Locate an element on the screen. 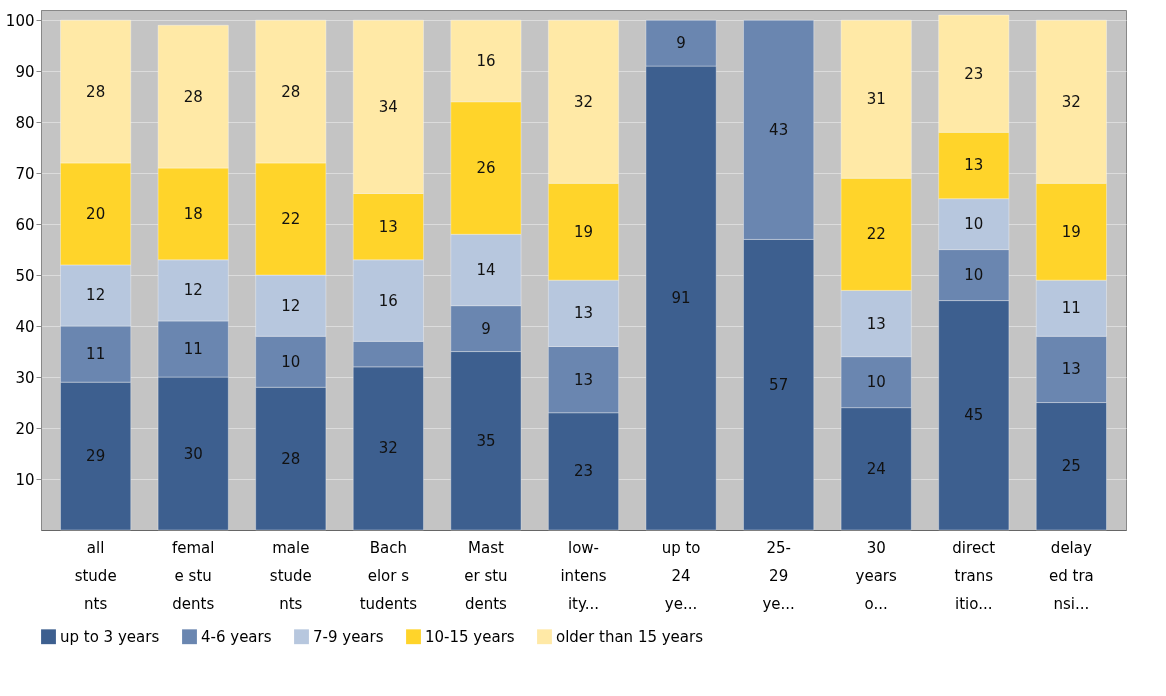 Image resolution: width=1166 pixels, height=696 pixels. legend-label: older than 15 years is located at coordinates (630, 636).